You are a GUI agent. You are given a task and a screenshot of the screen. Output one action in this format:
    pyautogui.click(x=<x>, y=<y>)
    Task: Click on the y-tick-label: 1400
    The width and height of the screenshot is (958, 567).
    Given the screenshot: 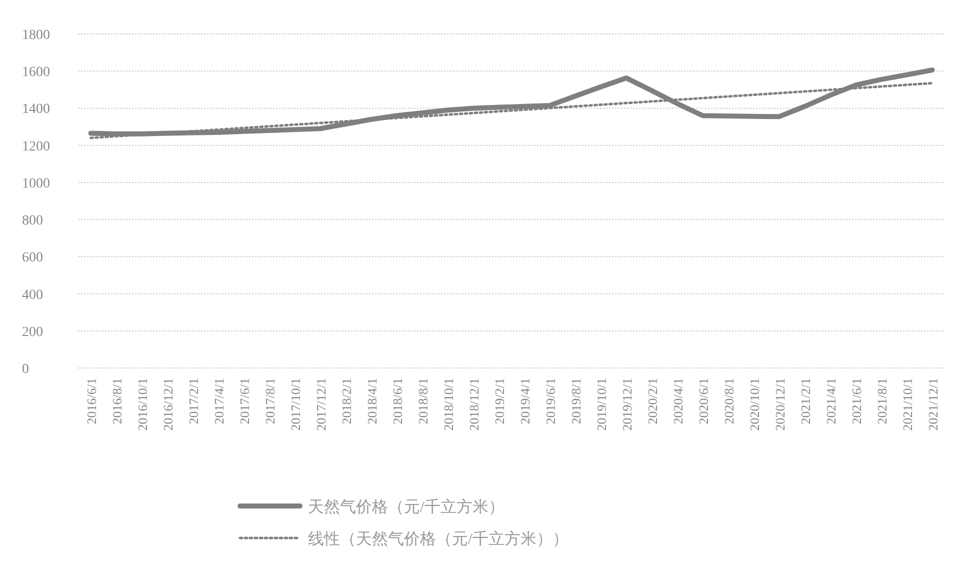 What is the action you would take?
    pyautogui.click(x=36, y=110)
    